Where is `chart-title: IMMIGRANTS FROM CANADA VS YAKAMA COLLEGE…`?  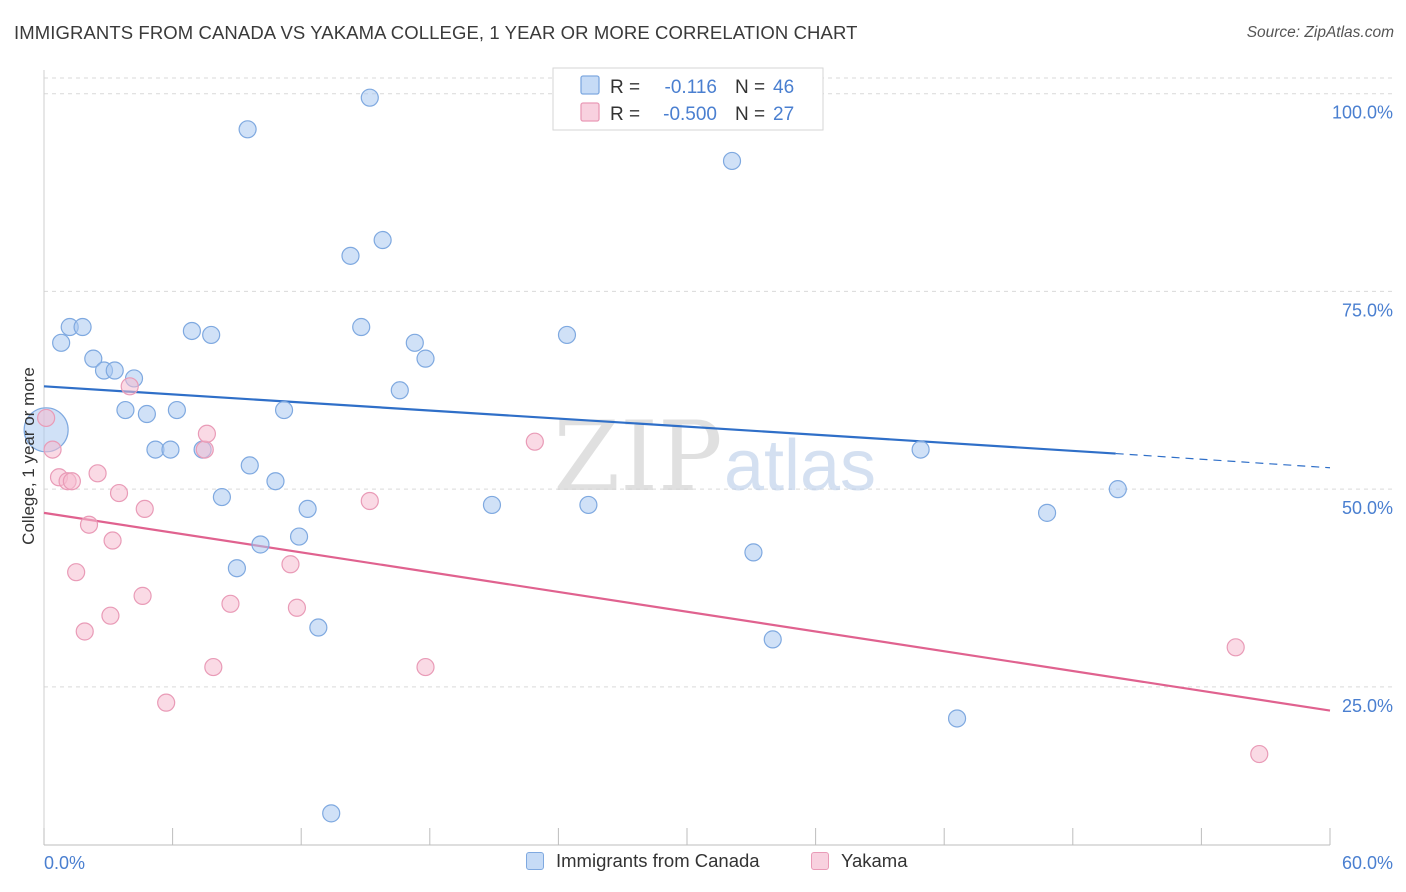
chart-title: IMMIGRANTS FROM CANADA VS YAKAMA COLLEGE… is located at coordinates (436, 32).